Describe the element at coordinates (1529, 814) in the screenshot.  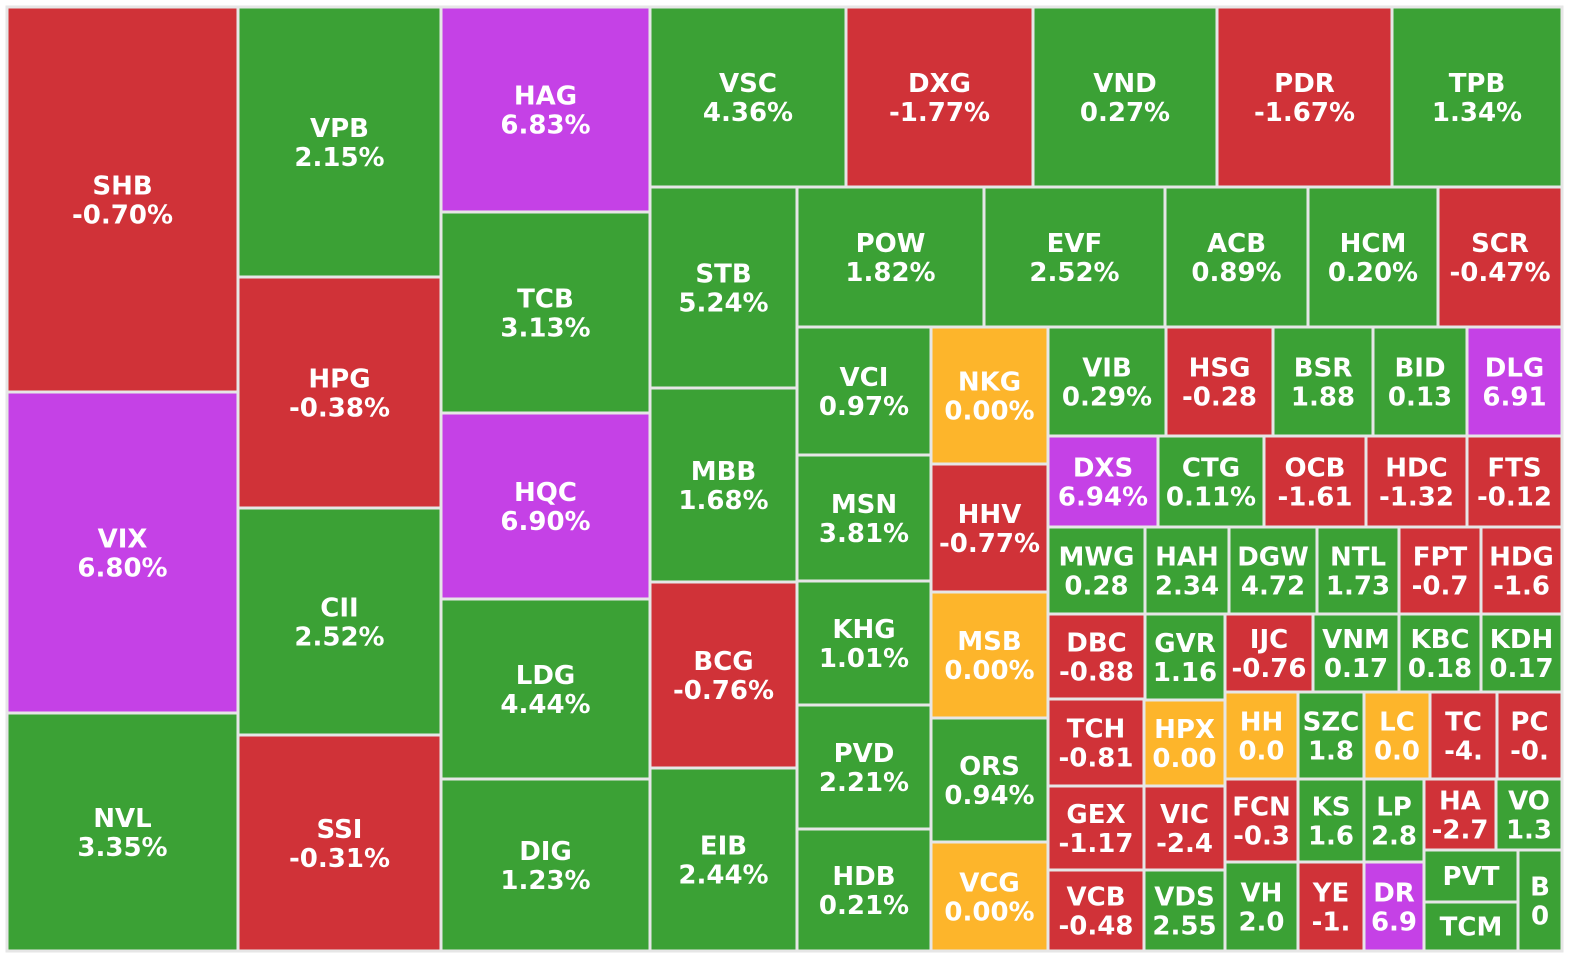
I see `cell-vo: VO1.3` at that location.